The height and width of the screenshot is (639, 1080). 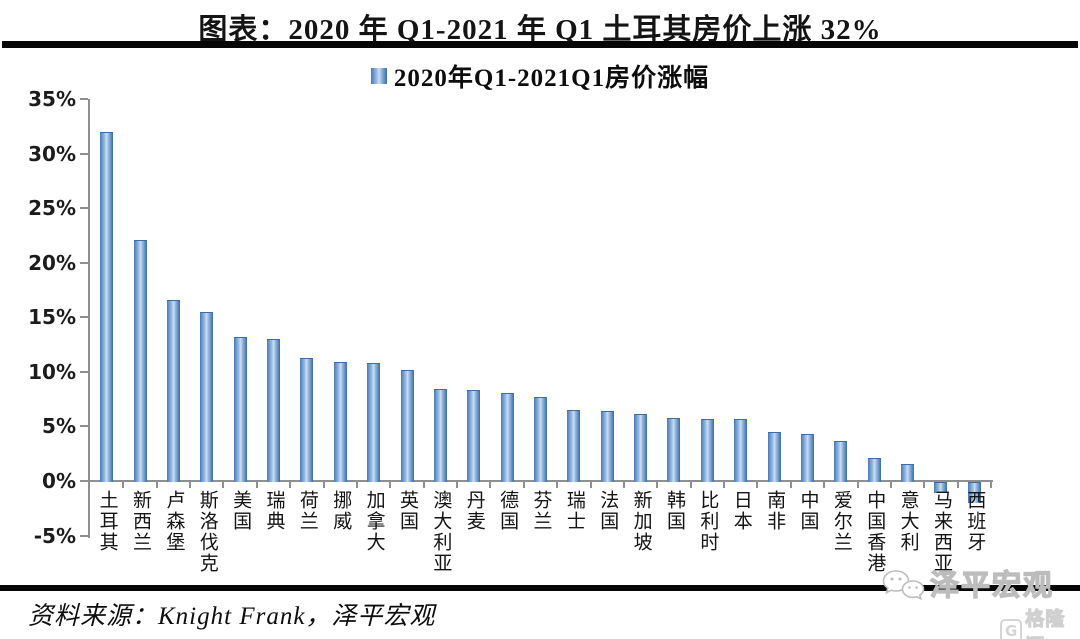 I want to click on wechat-bubbles-icon, so click(x=903, y=585).